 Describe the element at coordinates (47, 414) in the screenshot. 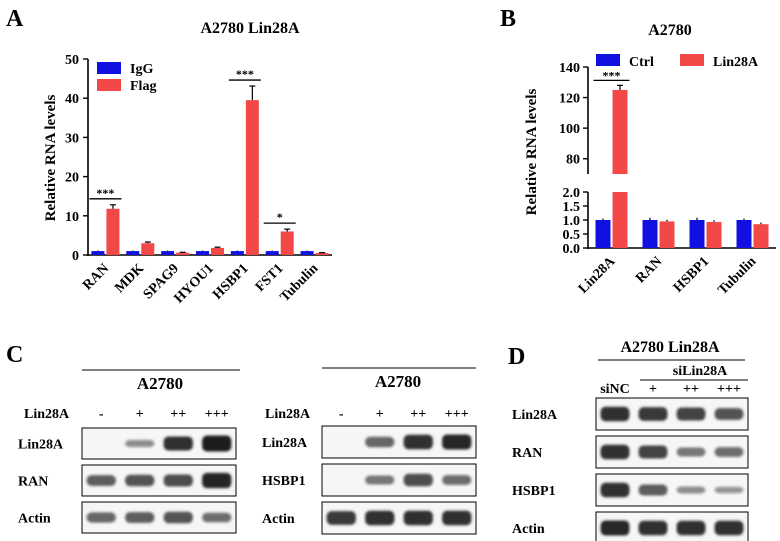

I see `blot-c-left-condition: Lin28A` at that location.